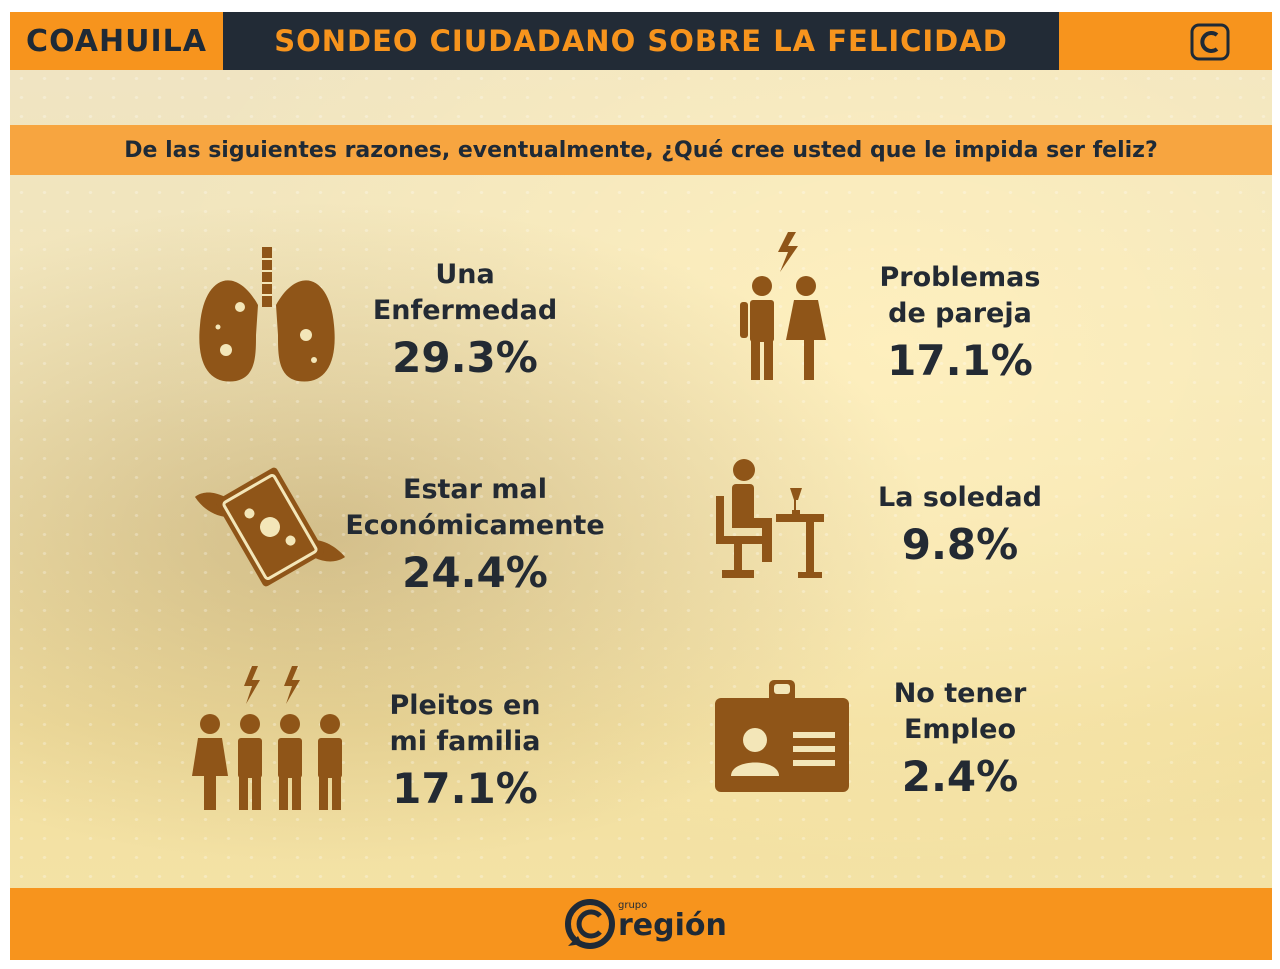 Image resolution: width=1280 pixels, height=969 pixels. I want to click on flying-money-icon, so click(270, 529).